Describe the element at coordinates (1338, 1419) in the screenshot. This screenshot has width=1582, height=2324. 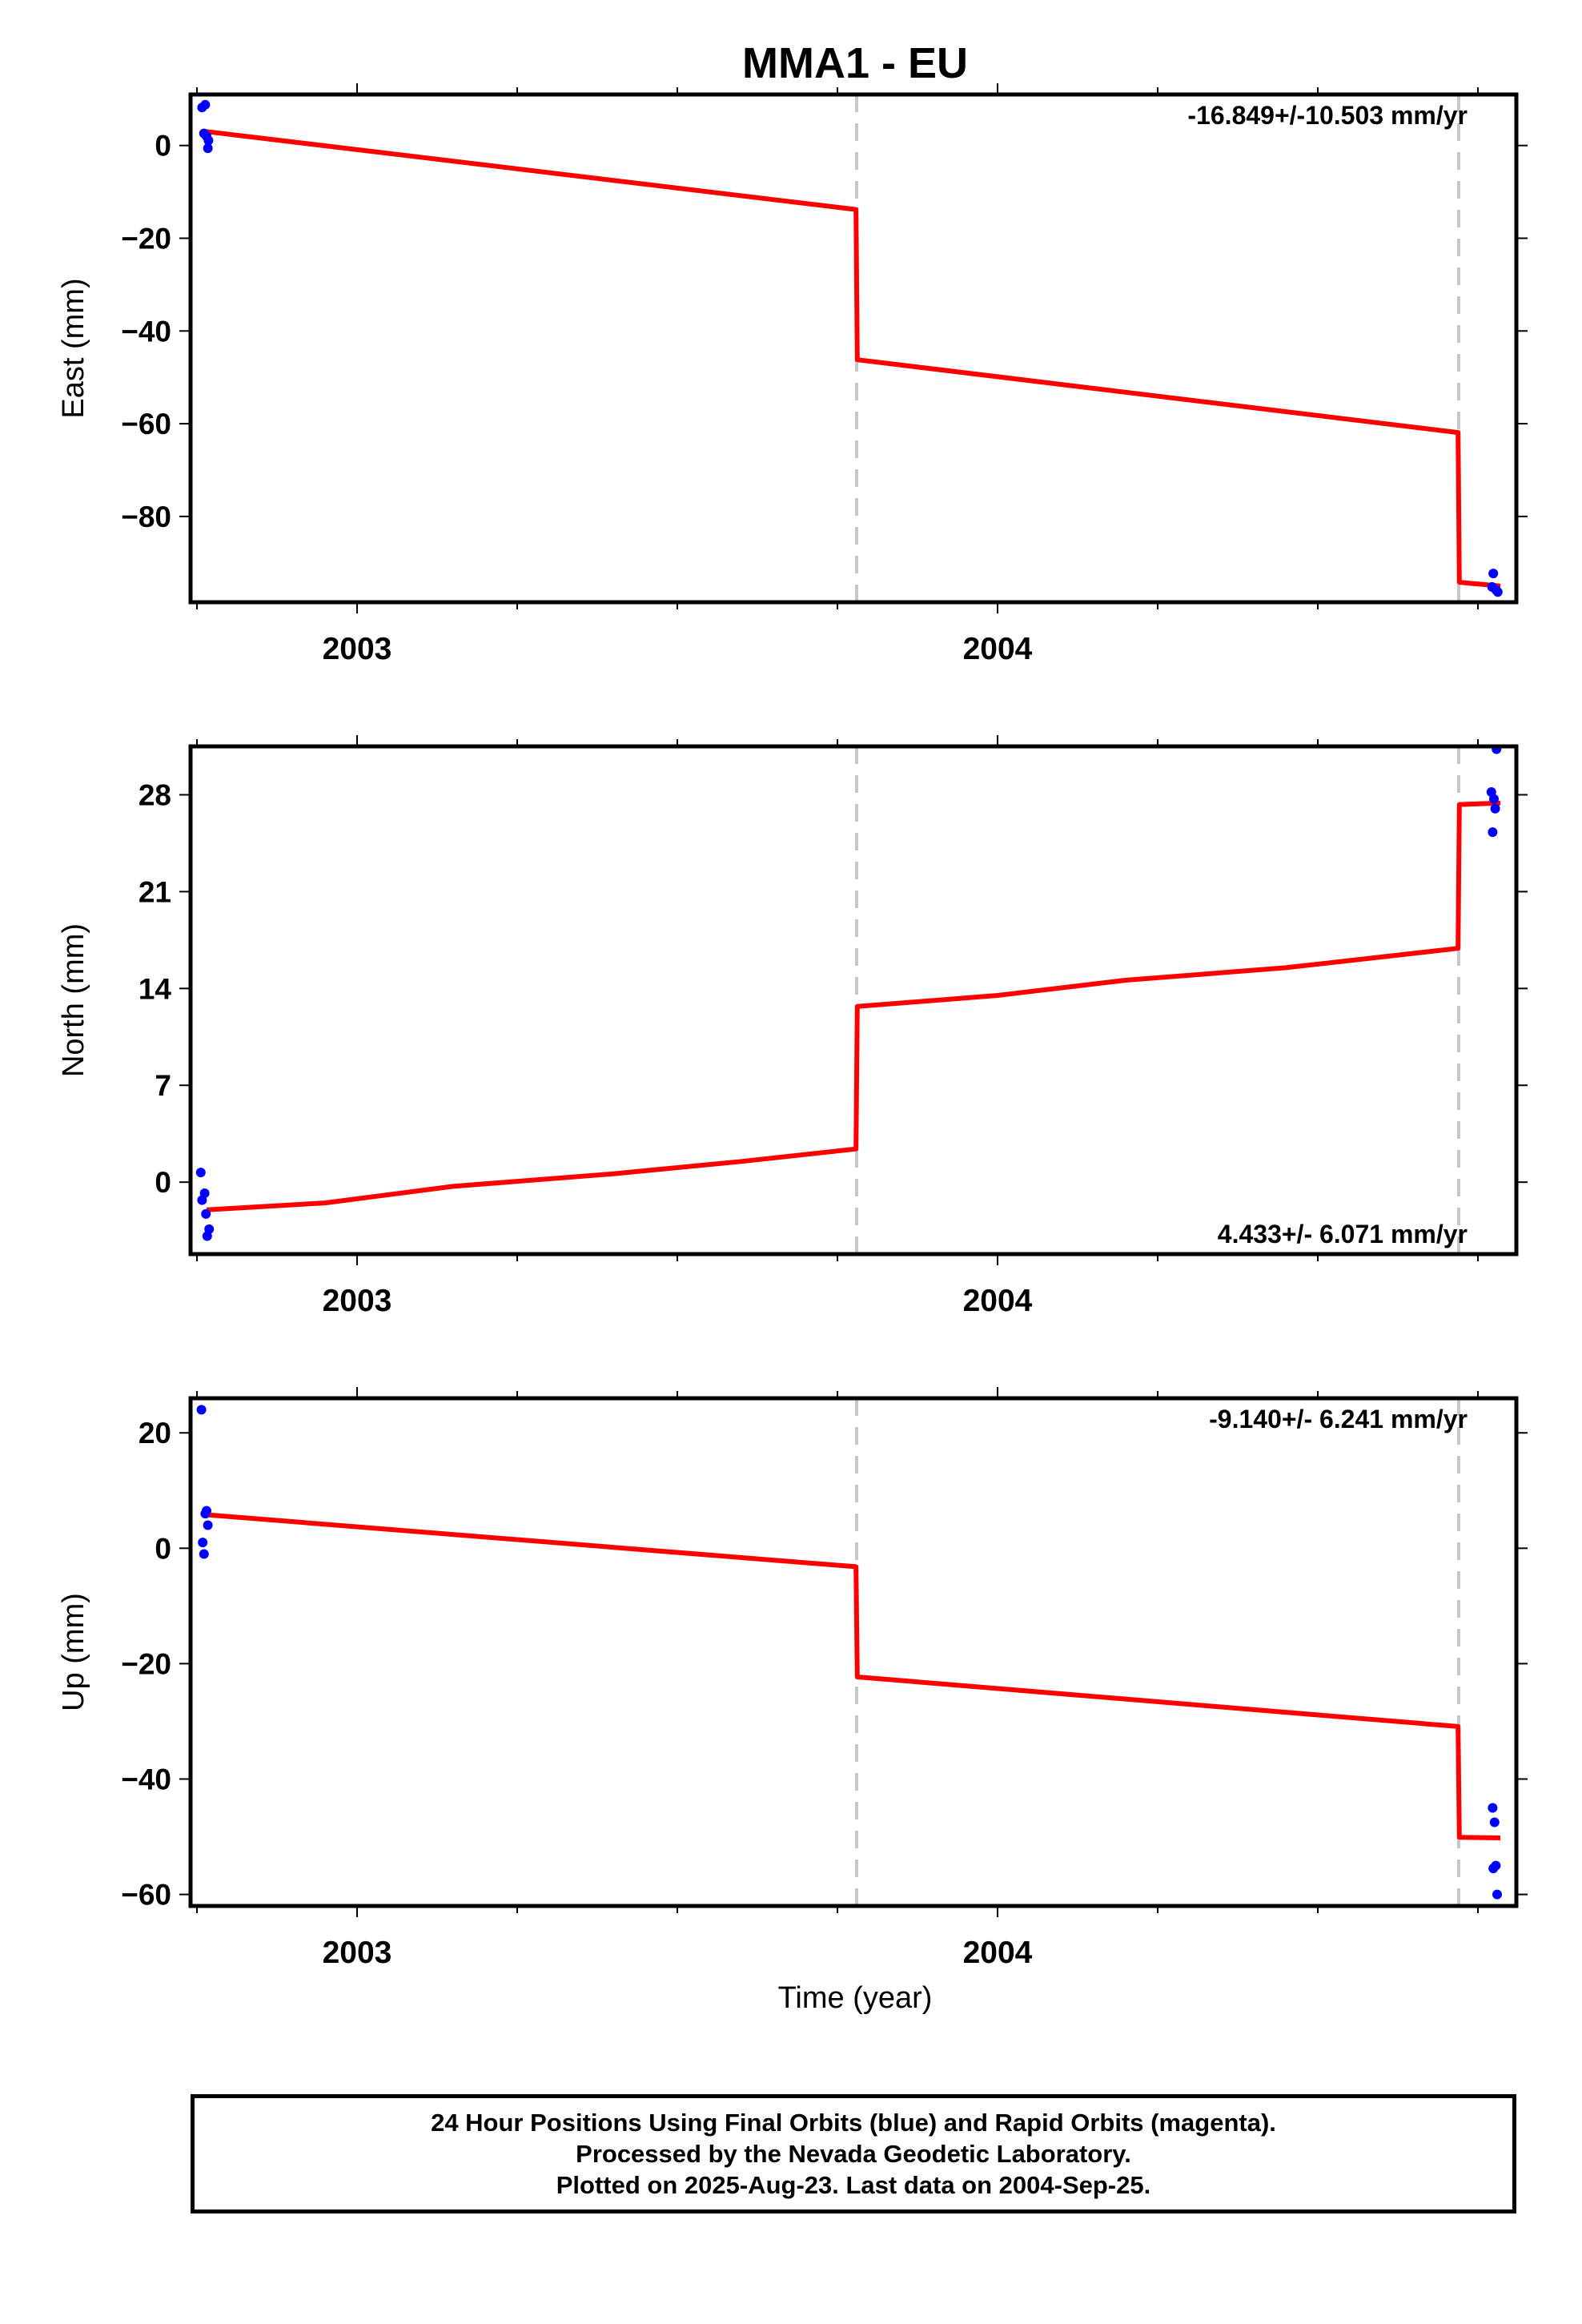
I see `rate-label-up: -9.140+/- 6.241 mm/yr` at that location.